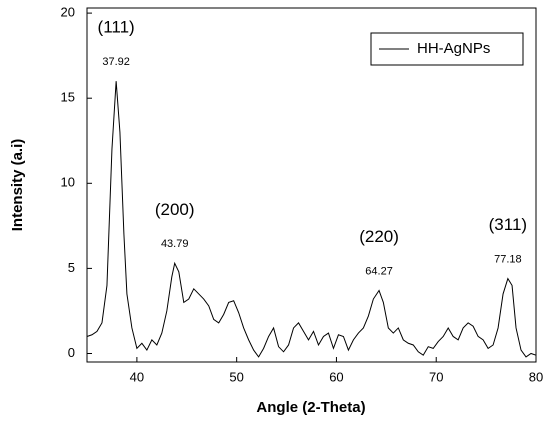  What do you see at coordinates (175, 244) in the screenshot?
I see `peak-label: 43.79` at bounding box center [175, 244].